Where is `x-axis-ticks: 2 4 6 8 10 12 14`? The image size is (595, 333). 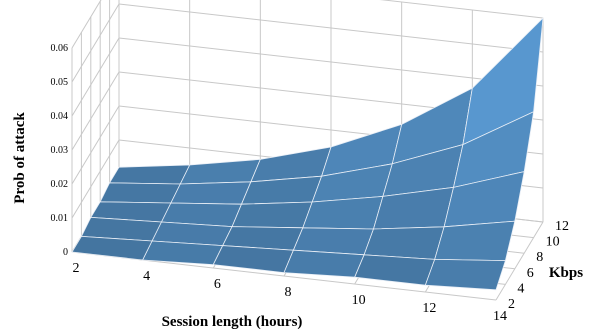 x-axis-ticks: 2 4 6 8 10 12 14 is located at coordinates (290, 292).